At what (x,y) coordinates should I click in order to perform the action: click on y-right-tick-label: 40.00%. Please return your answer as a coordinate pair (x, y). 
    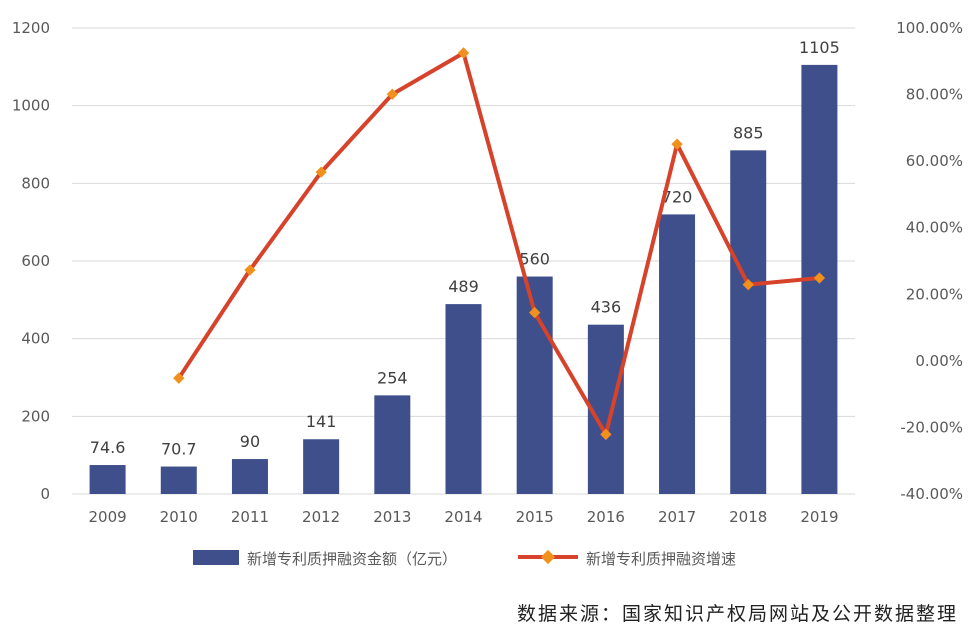
    Looking at the image, I should click on (934, 228).